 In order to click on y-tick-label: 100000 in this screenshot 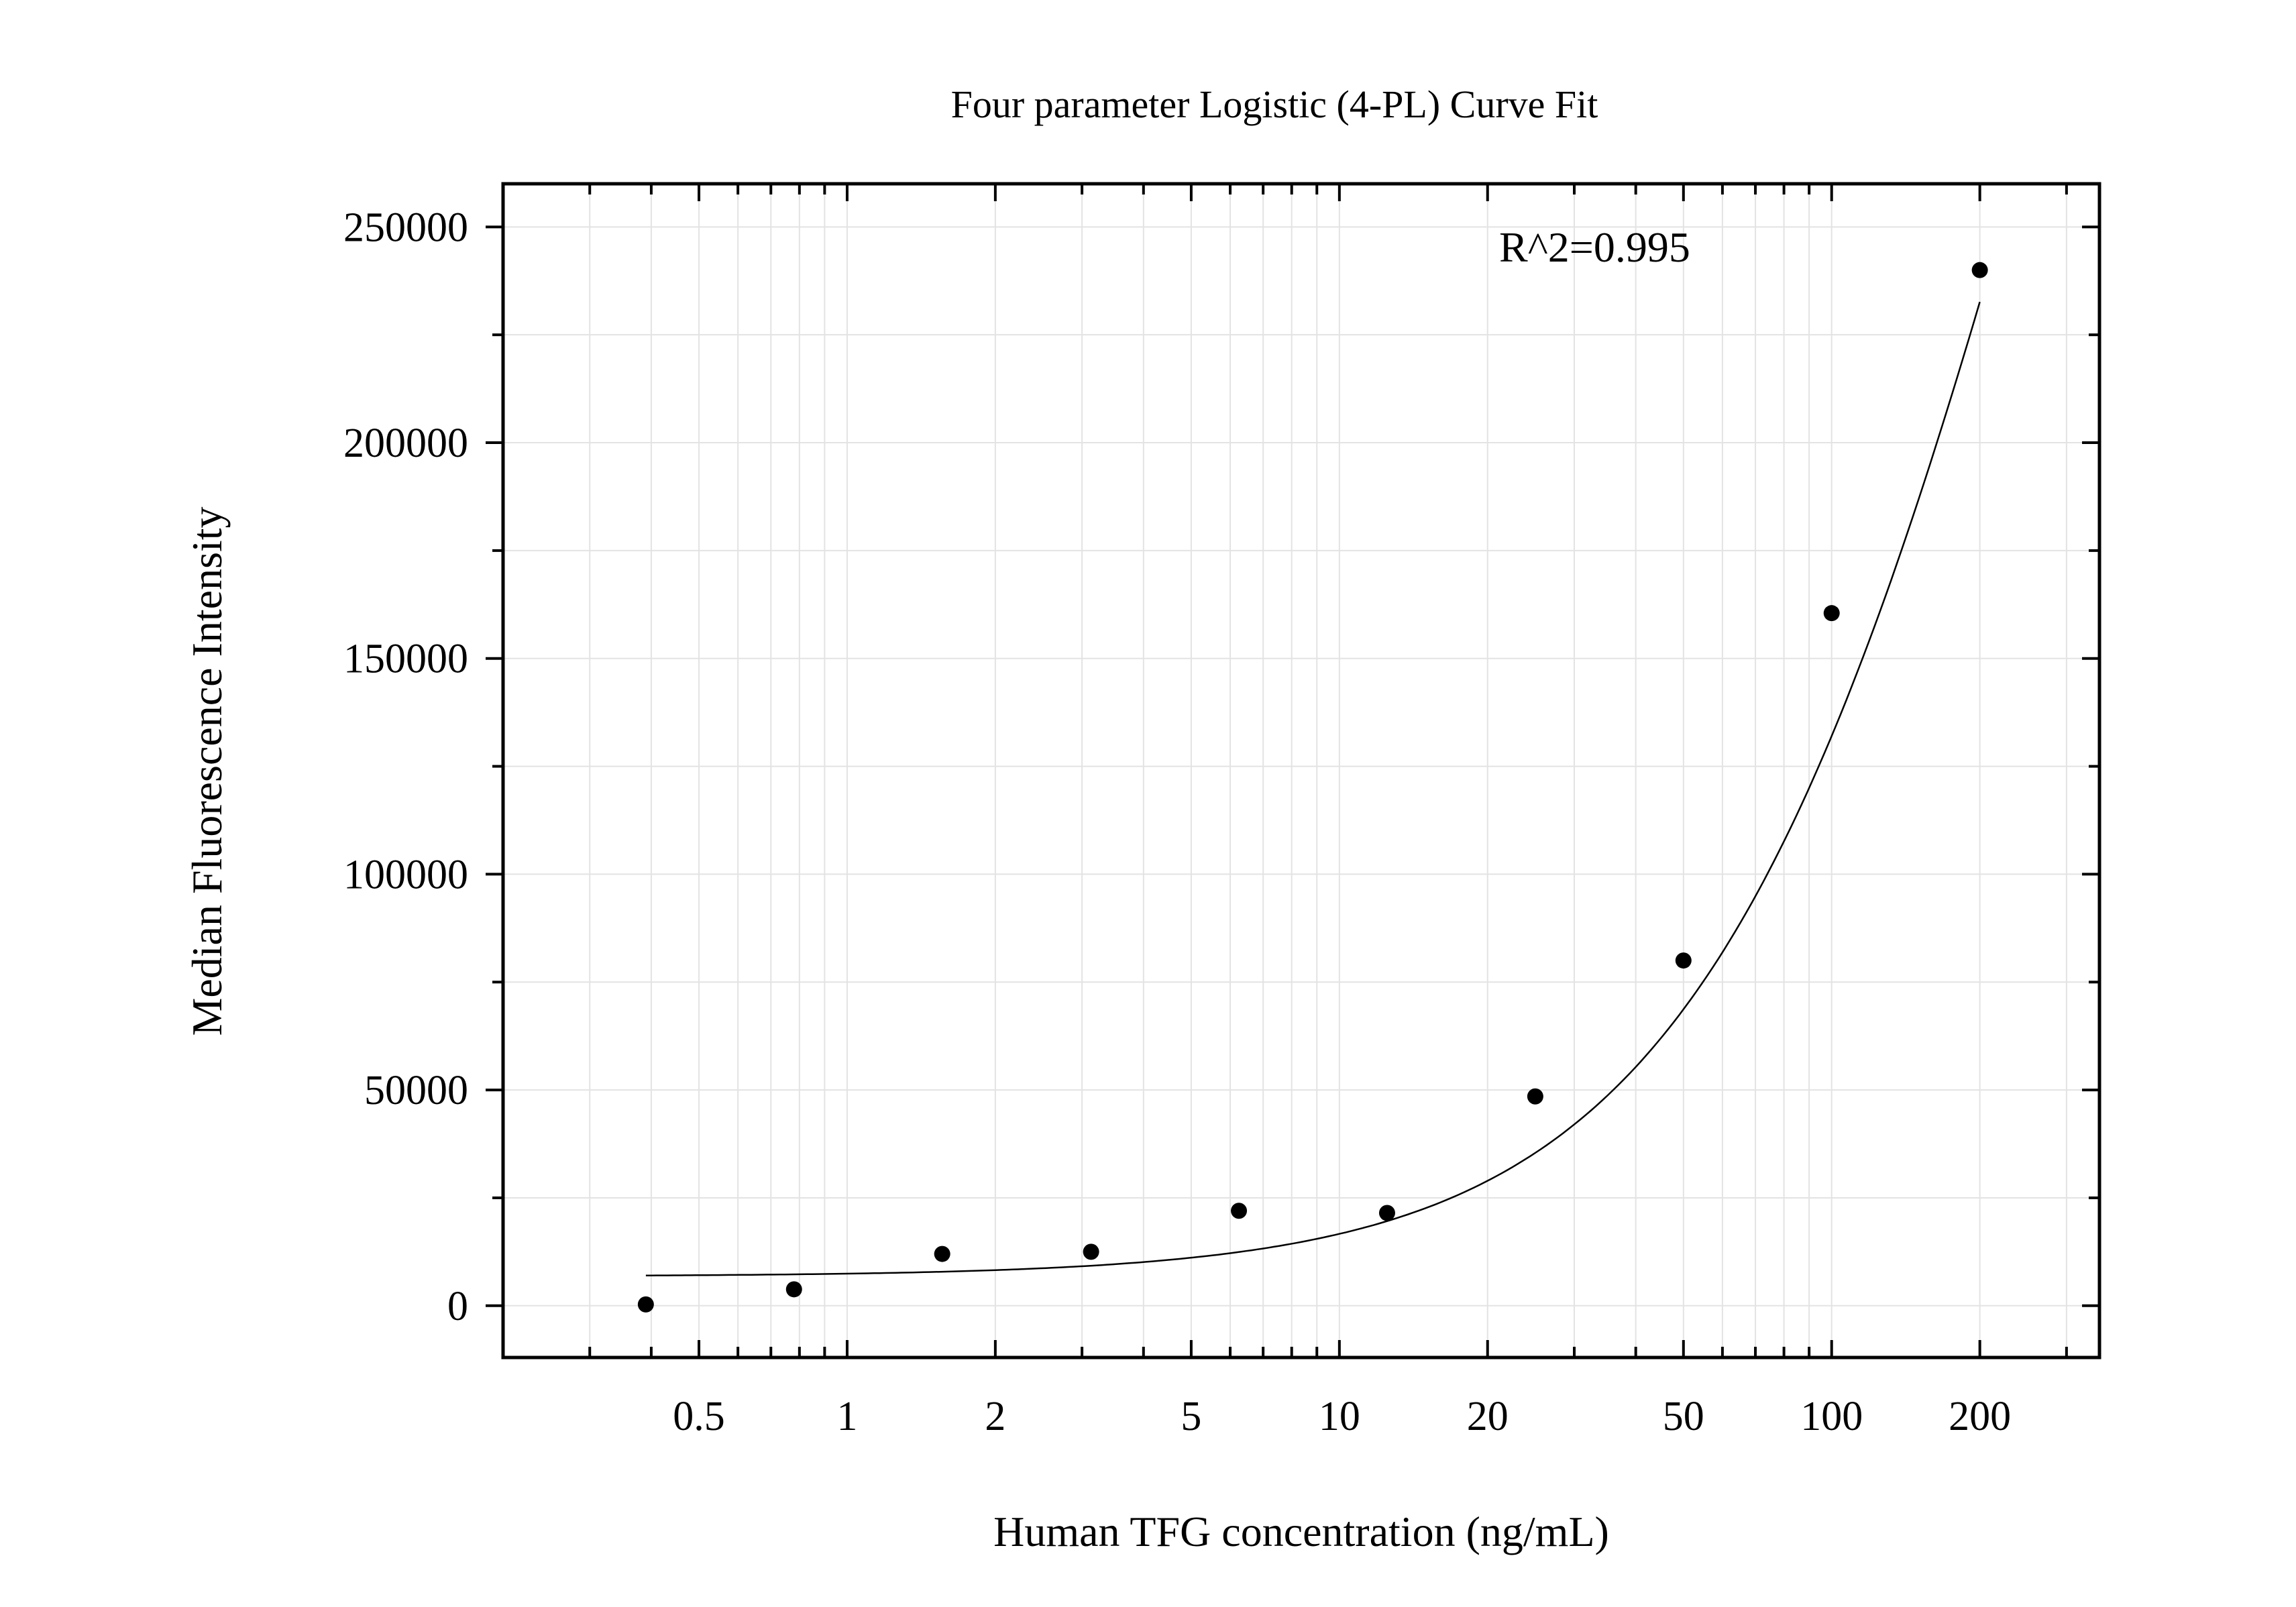, I will do `click(405, 875)`.